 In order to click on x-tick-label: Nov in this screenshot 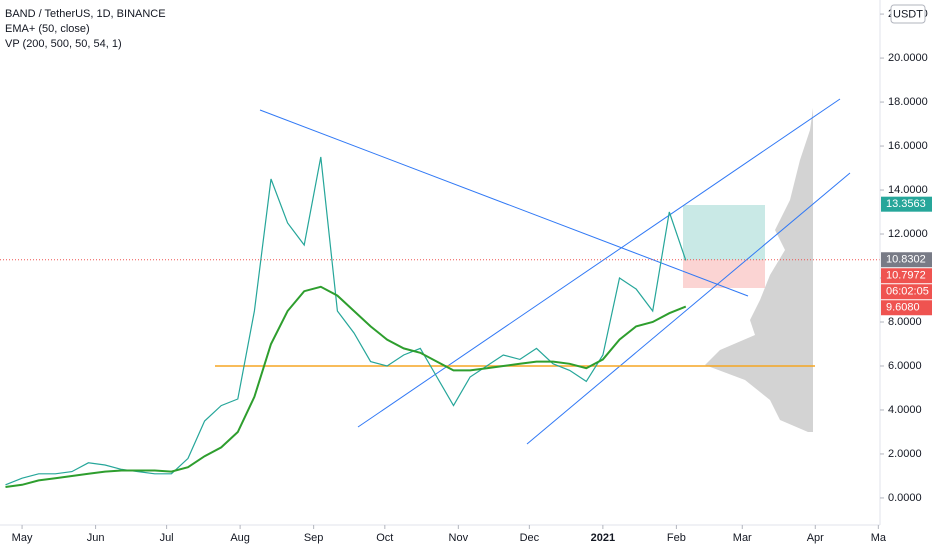, I will do `click(459, 538)`.